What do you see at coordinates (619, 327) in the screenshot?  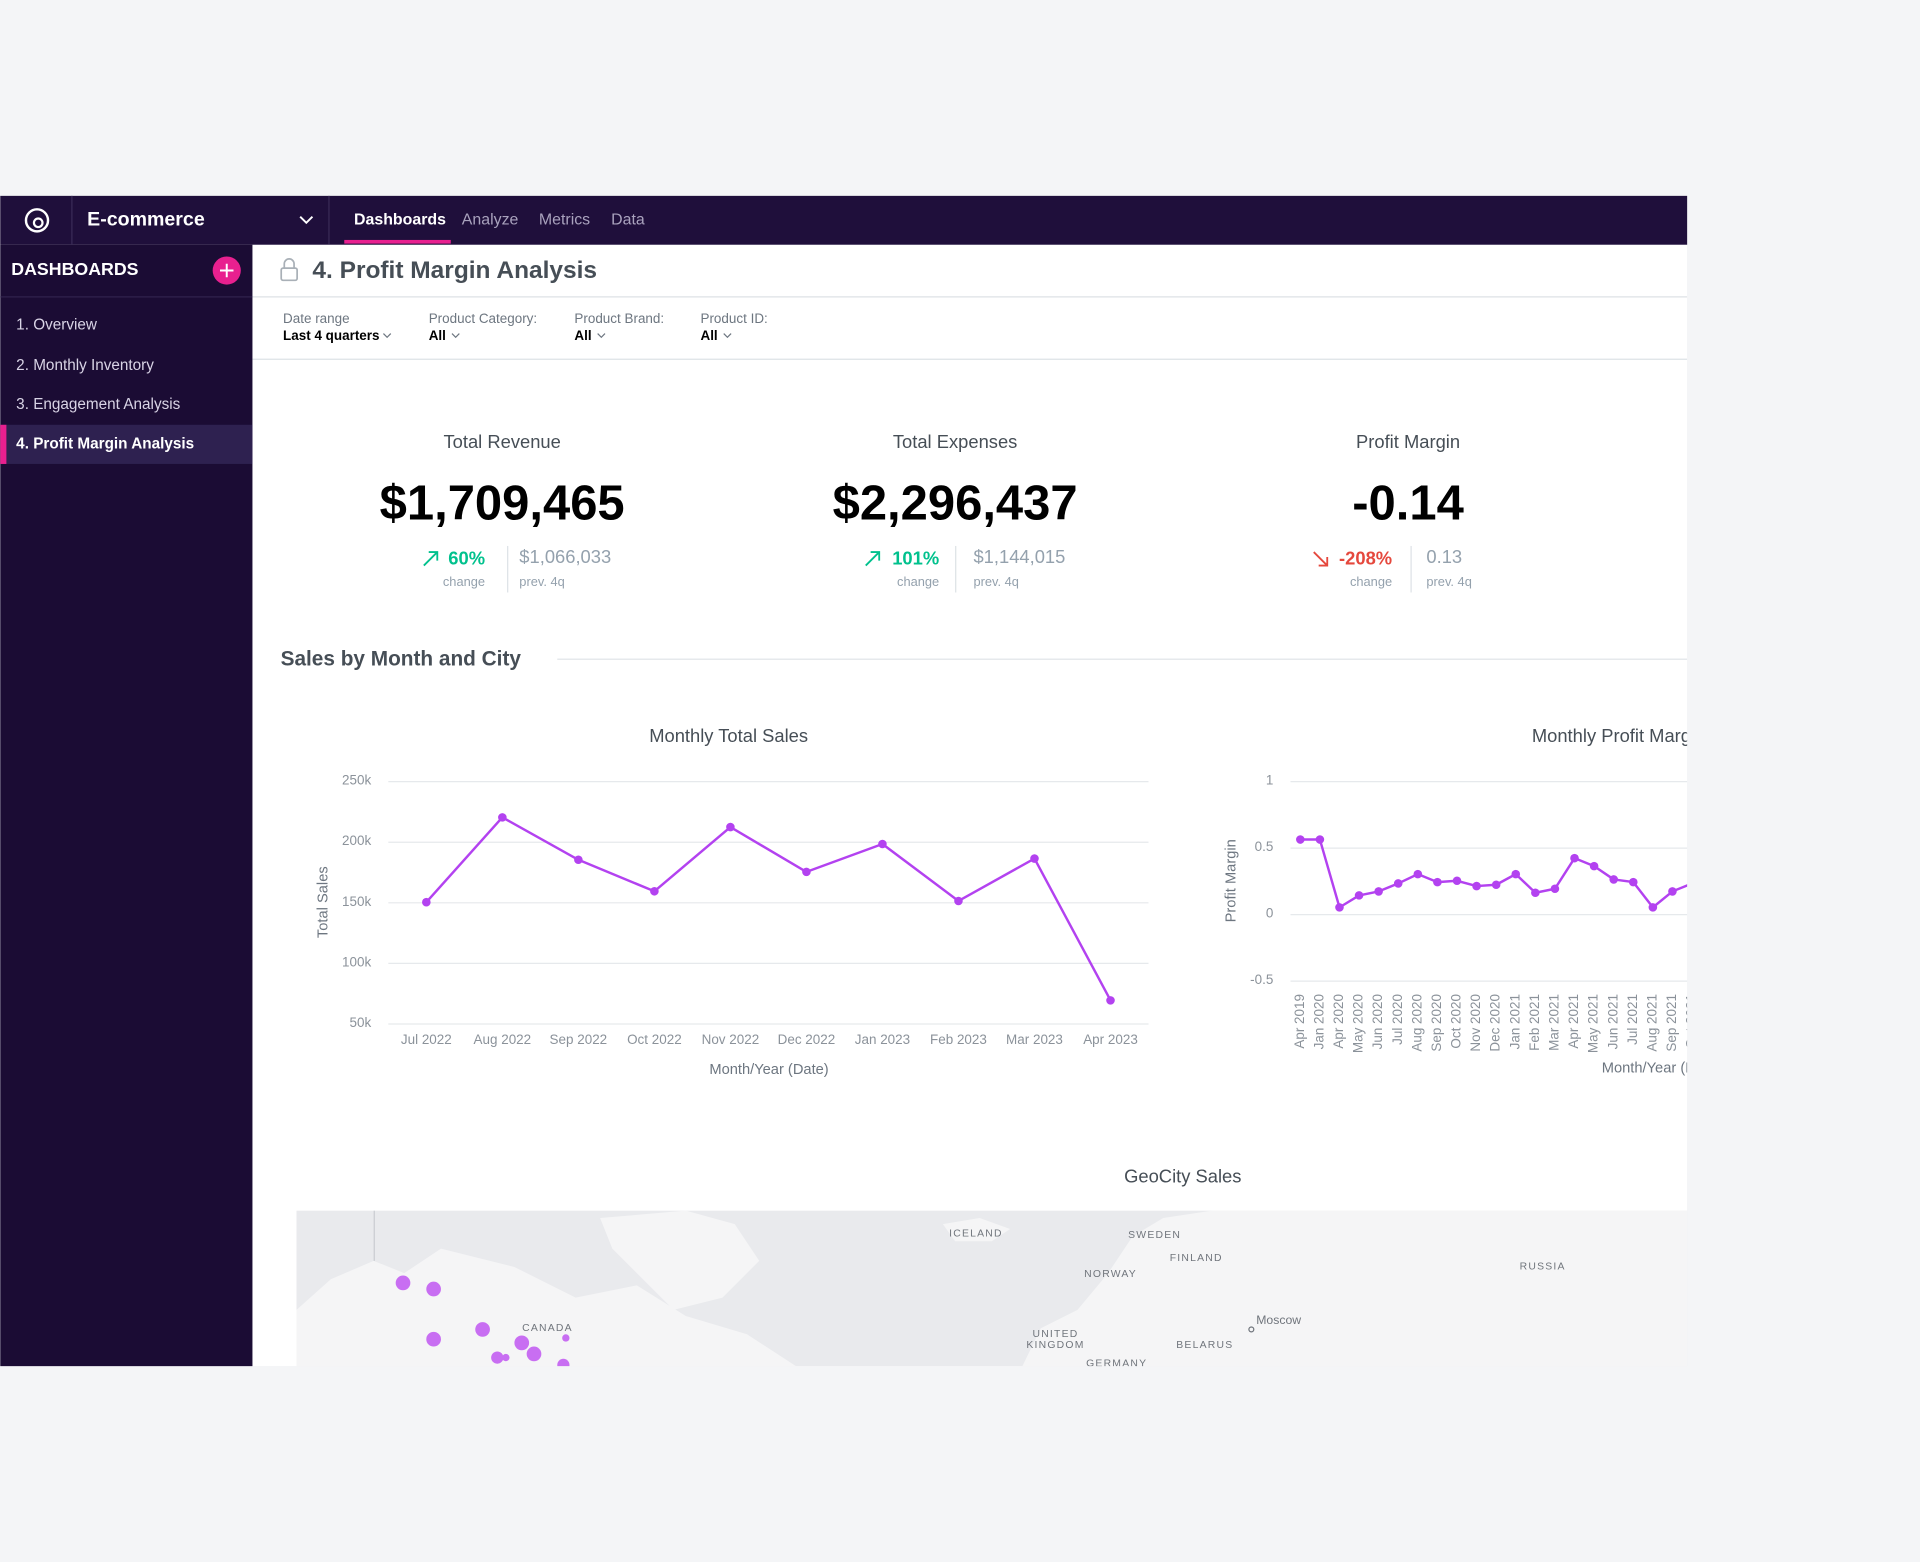 I see `filter: Product Brand: All` at bounding box center [619, 327].